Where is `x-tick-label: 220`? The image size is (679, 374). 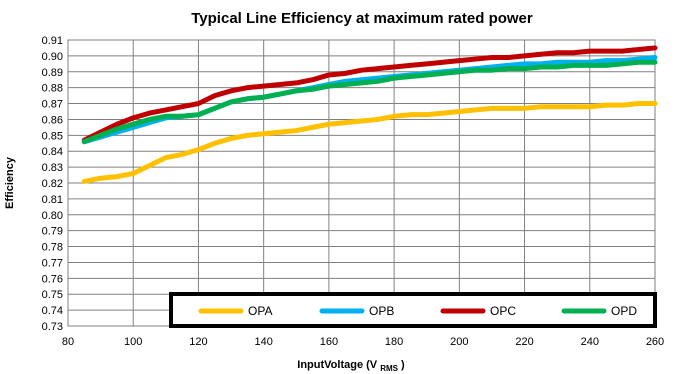
x-tick-label: 220 is located at coordinates (524, 342).